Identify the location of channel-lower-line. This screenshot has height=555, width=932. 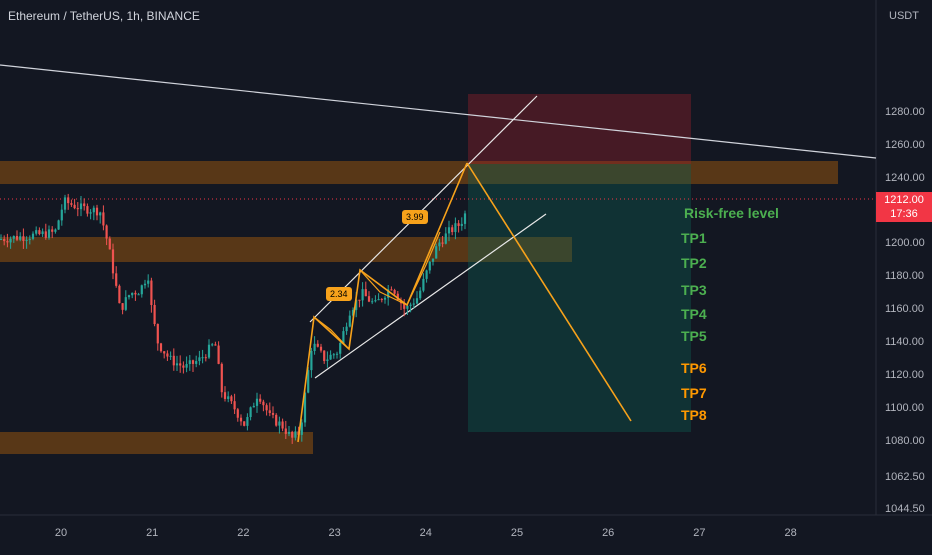
(430, 296).